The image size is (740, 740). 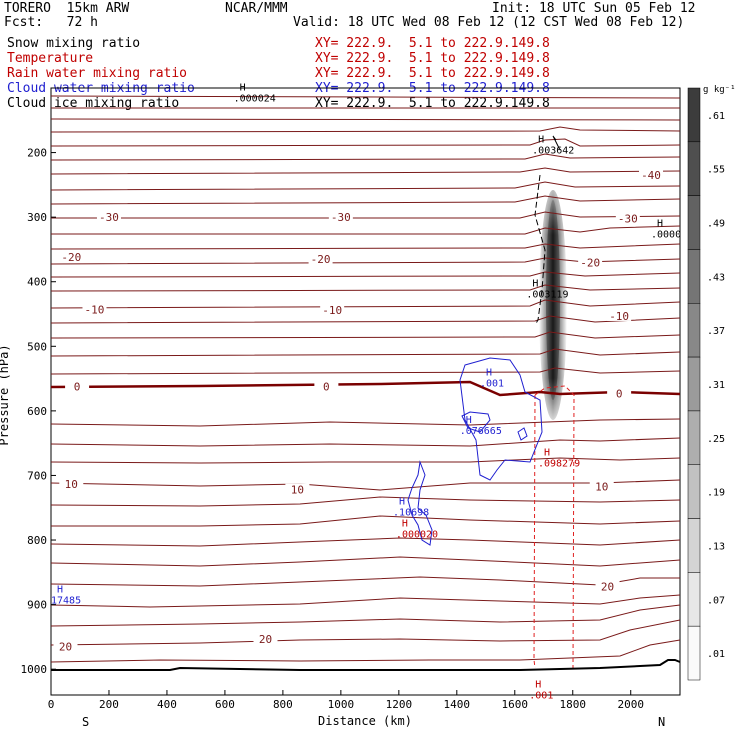 What do you see at coordinates (66, 600) in the screenshot?
I see `extrema-value-label: 17485` at bounding box center [66, 600].